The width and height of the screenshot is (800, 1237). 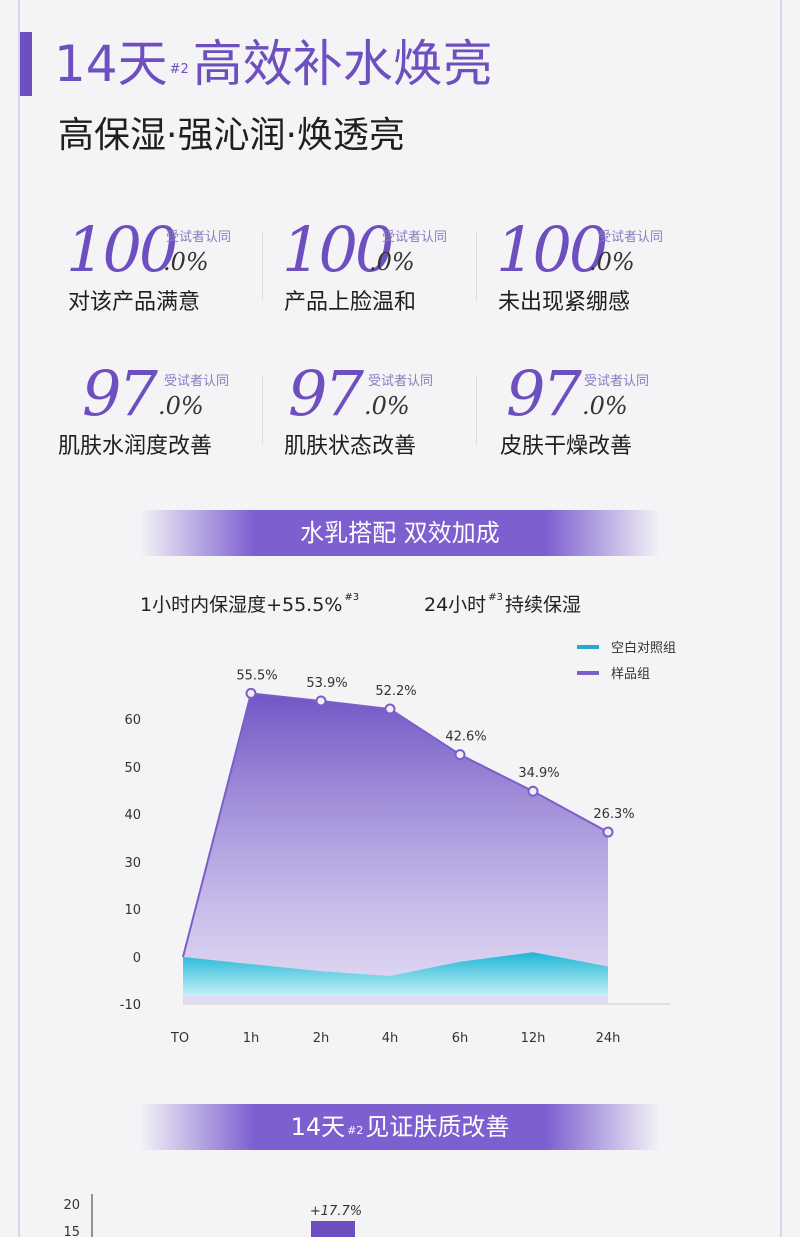 I want to click on x-tick-label: 12h, so click(x=533, y=1038).